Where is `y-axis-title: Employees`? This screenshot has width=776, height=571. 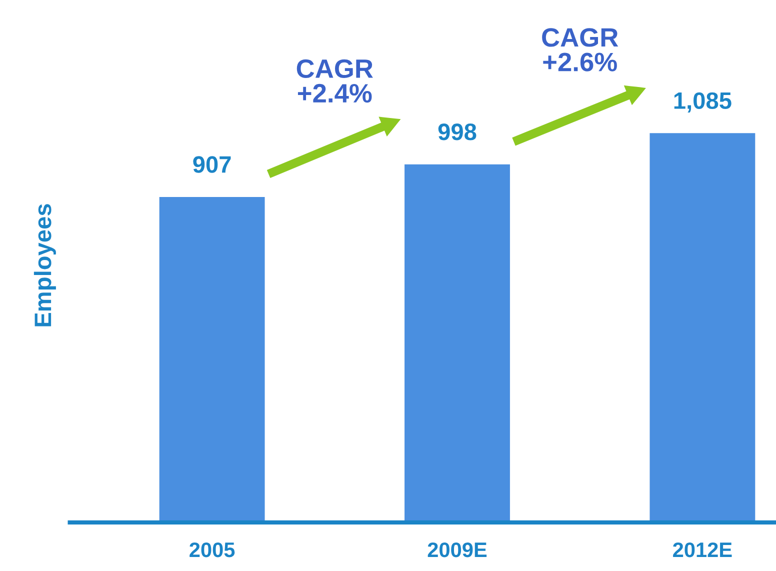 y-axis-title: Employees is located at coordinates (45, 265).